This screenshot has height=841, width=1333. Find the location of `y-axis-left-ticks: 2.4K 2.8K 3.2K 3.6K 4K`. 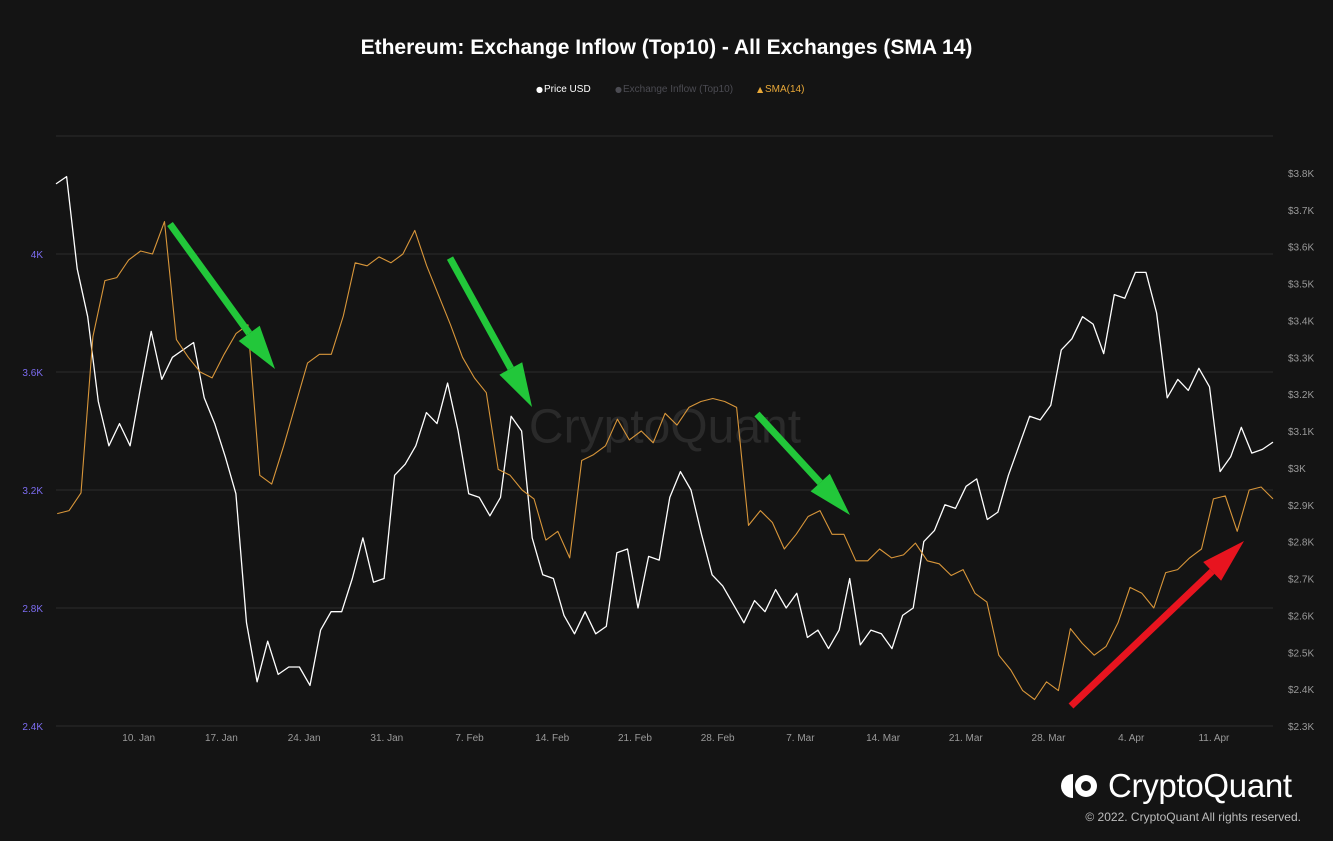

y-axis-left-ticks: 2.4K 2.8K 3.2K 3.6K 4K is located at coordinates (32, 491).